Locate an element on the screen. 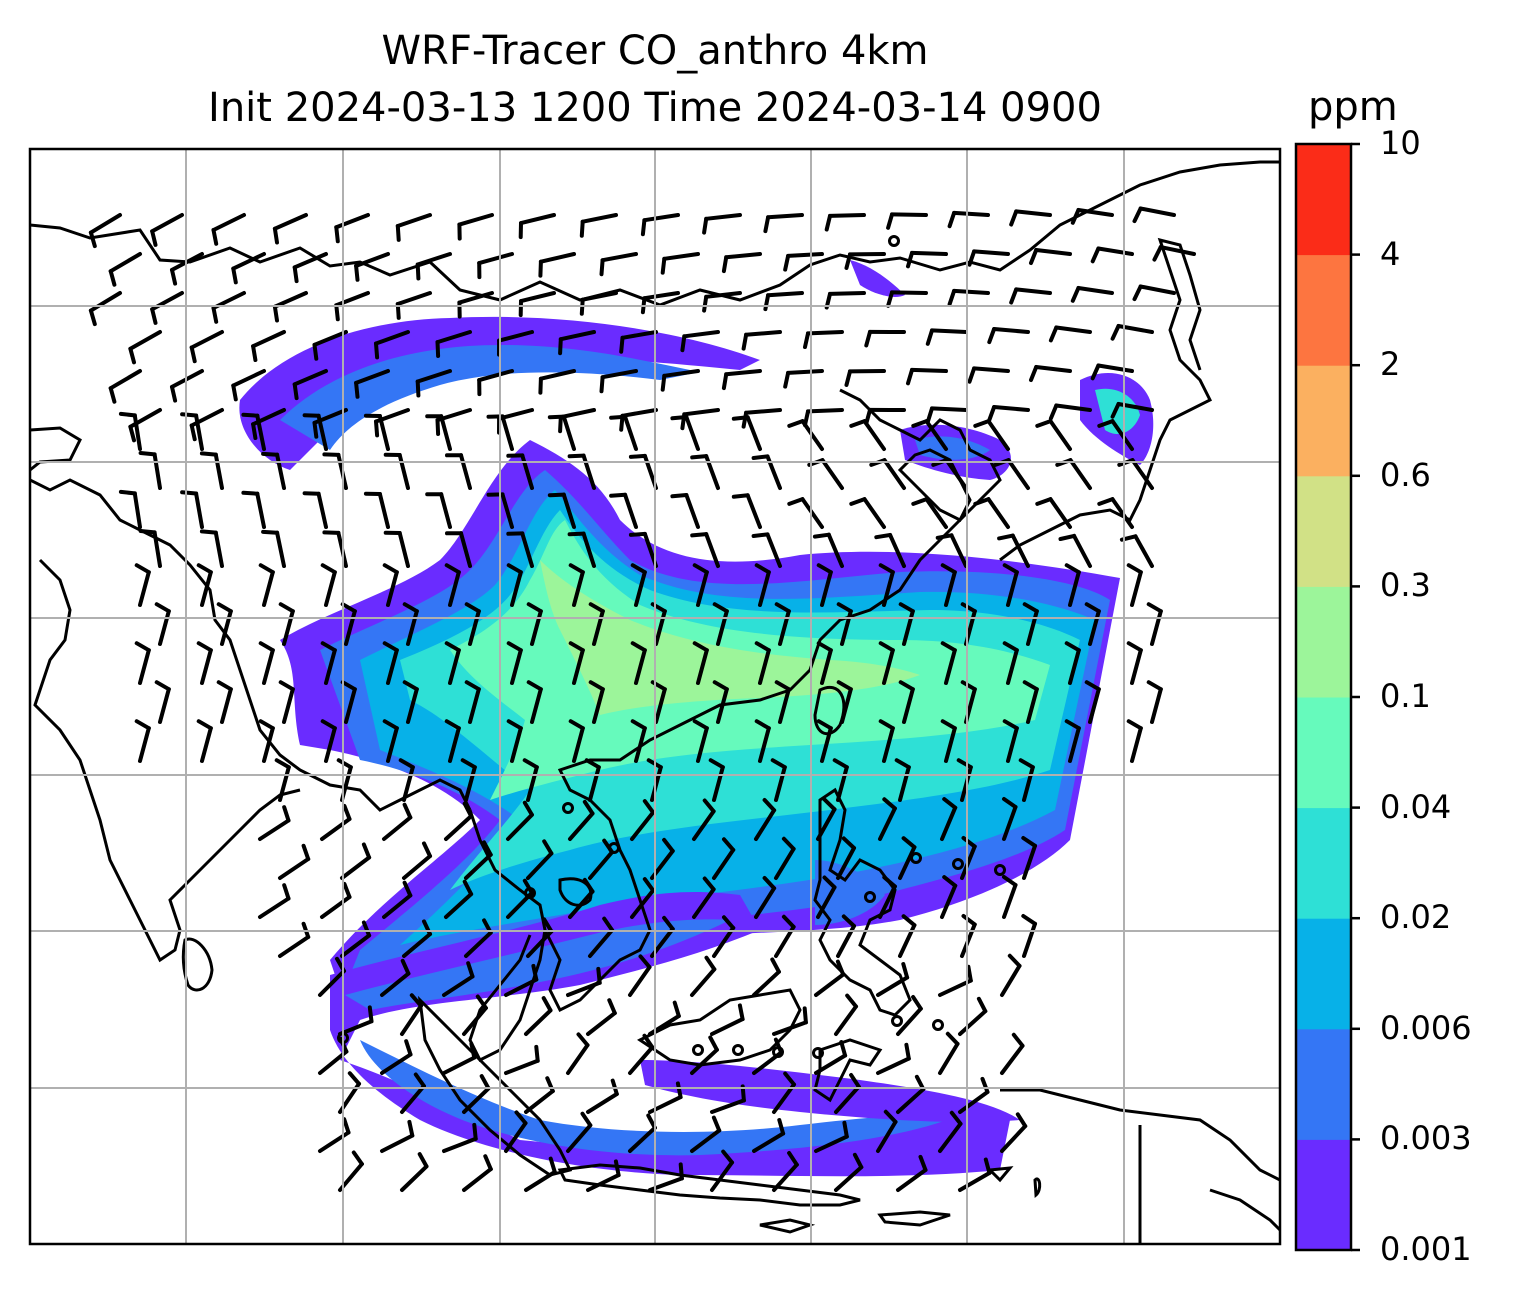 This screenshot has height=1306, width=1528. coast-small-island is located at coordinates (1037, 1188).